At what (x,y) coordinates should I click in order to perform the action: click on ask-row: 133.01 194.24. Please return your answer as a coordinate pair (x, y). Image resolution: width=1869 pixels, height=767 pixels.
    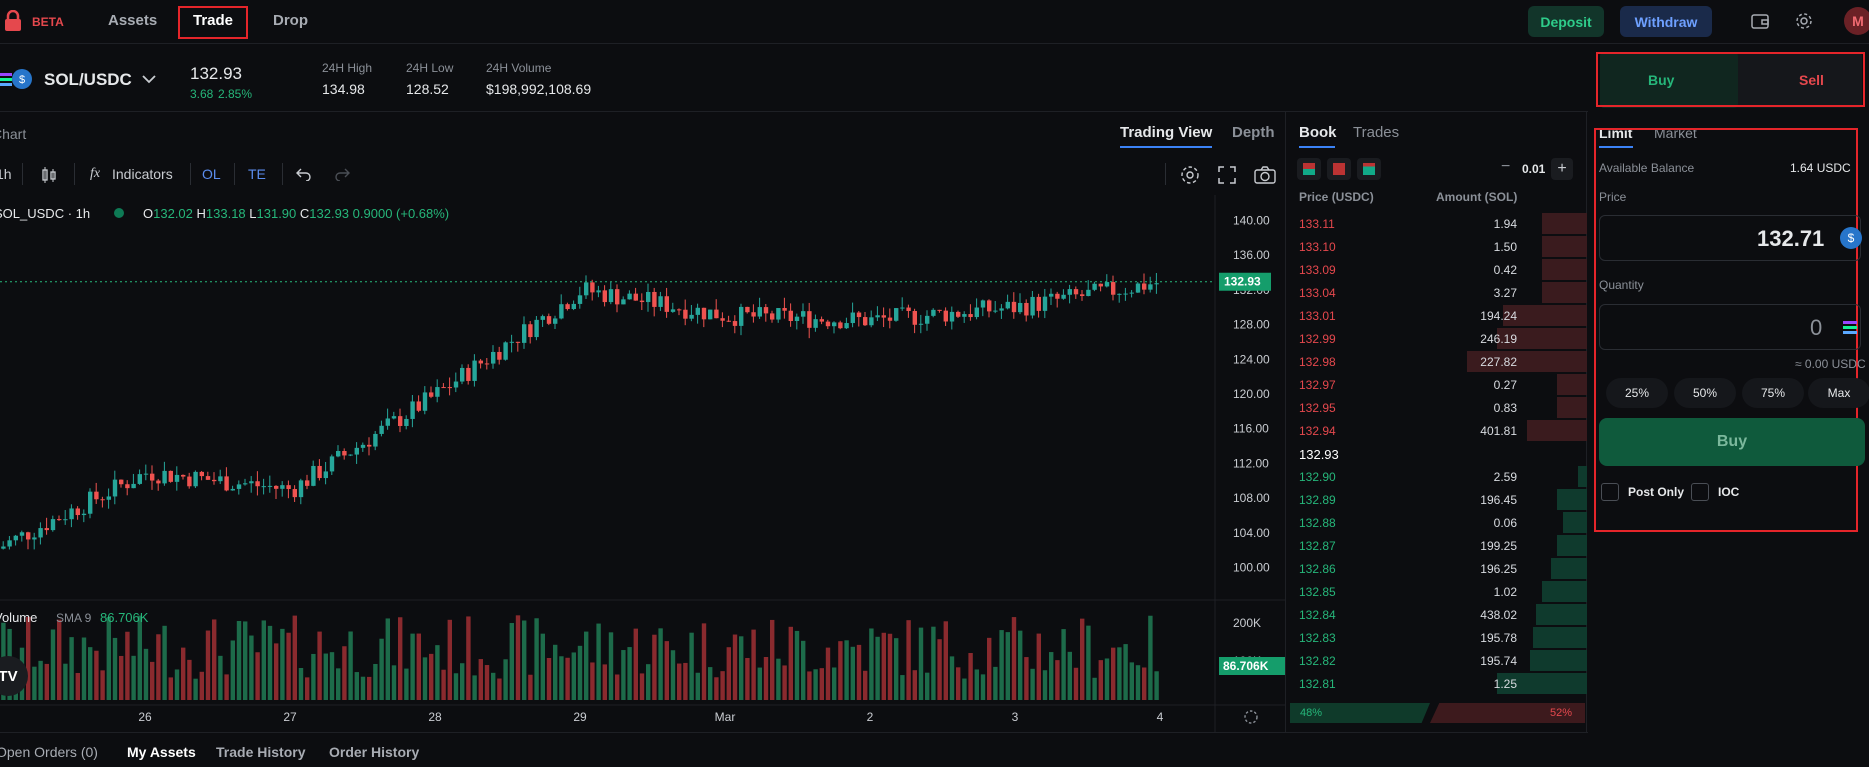
    Looking at the image, I should click on (1437, 315).